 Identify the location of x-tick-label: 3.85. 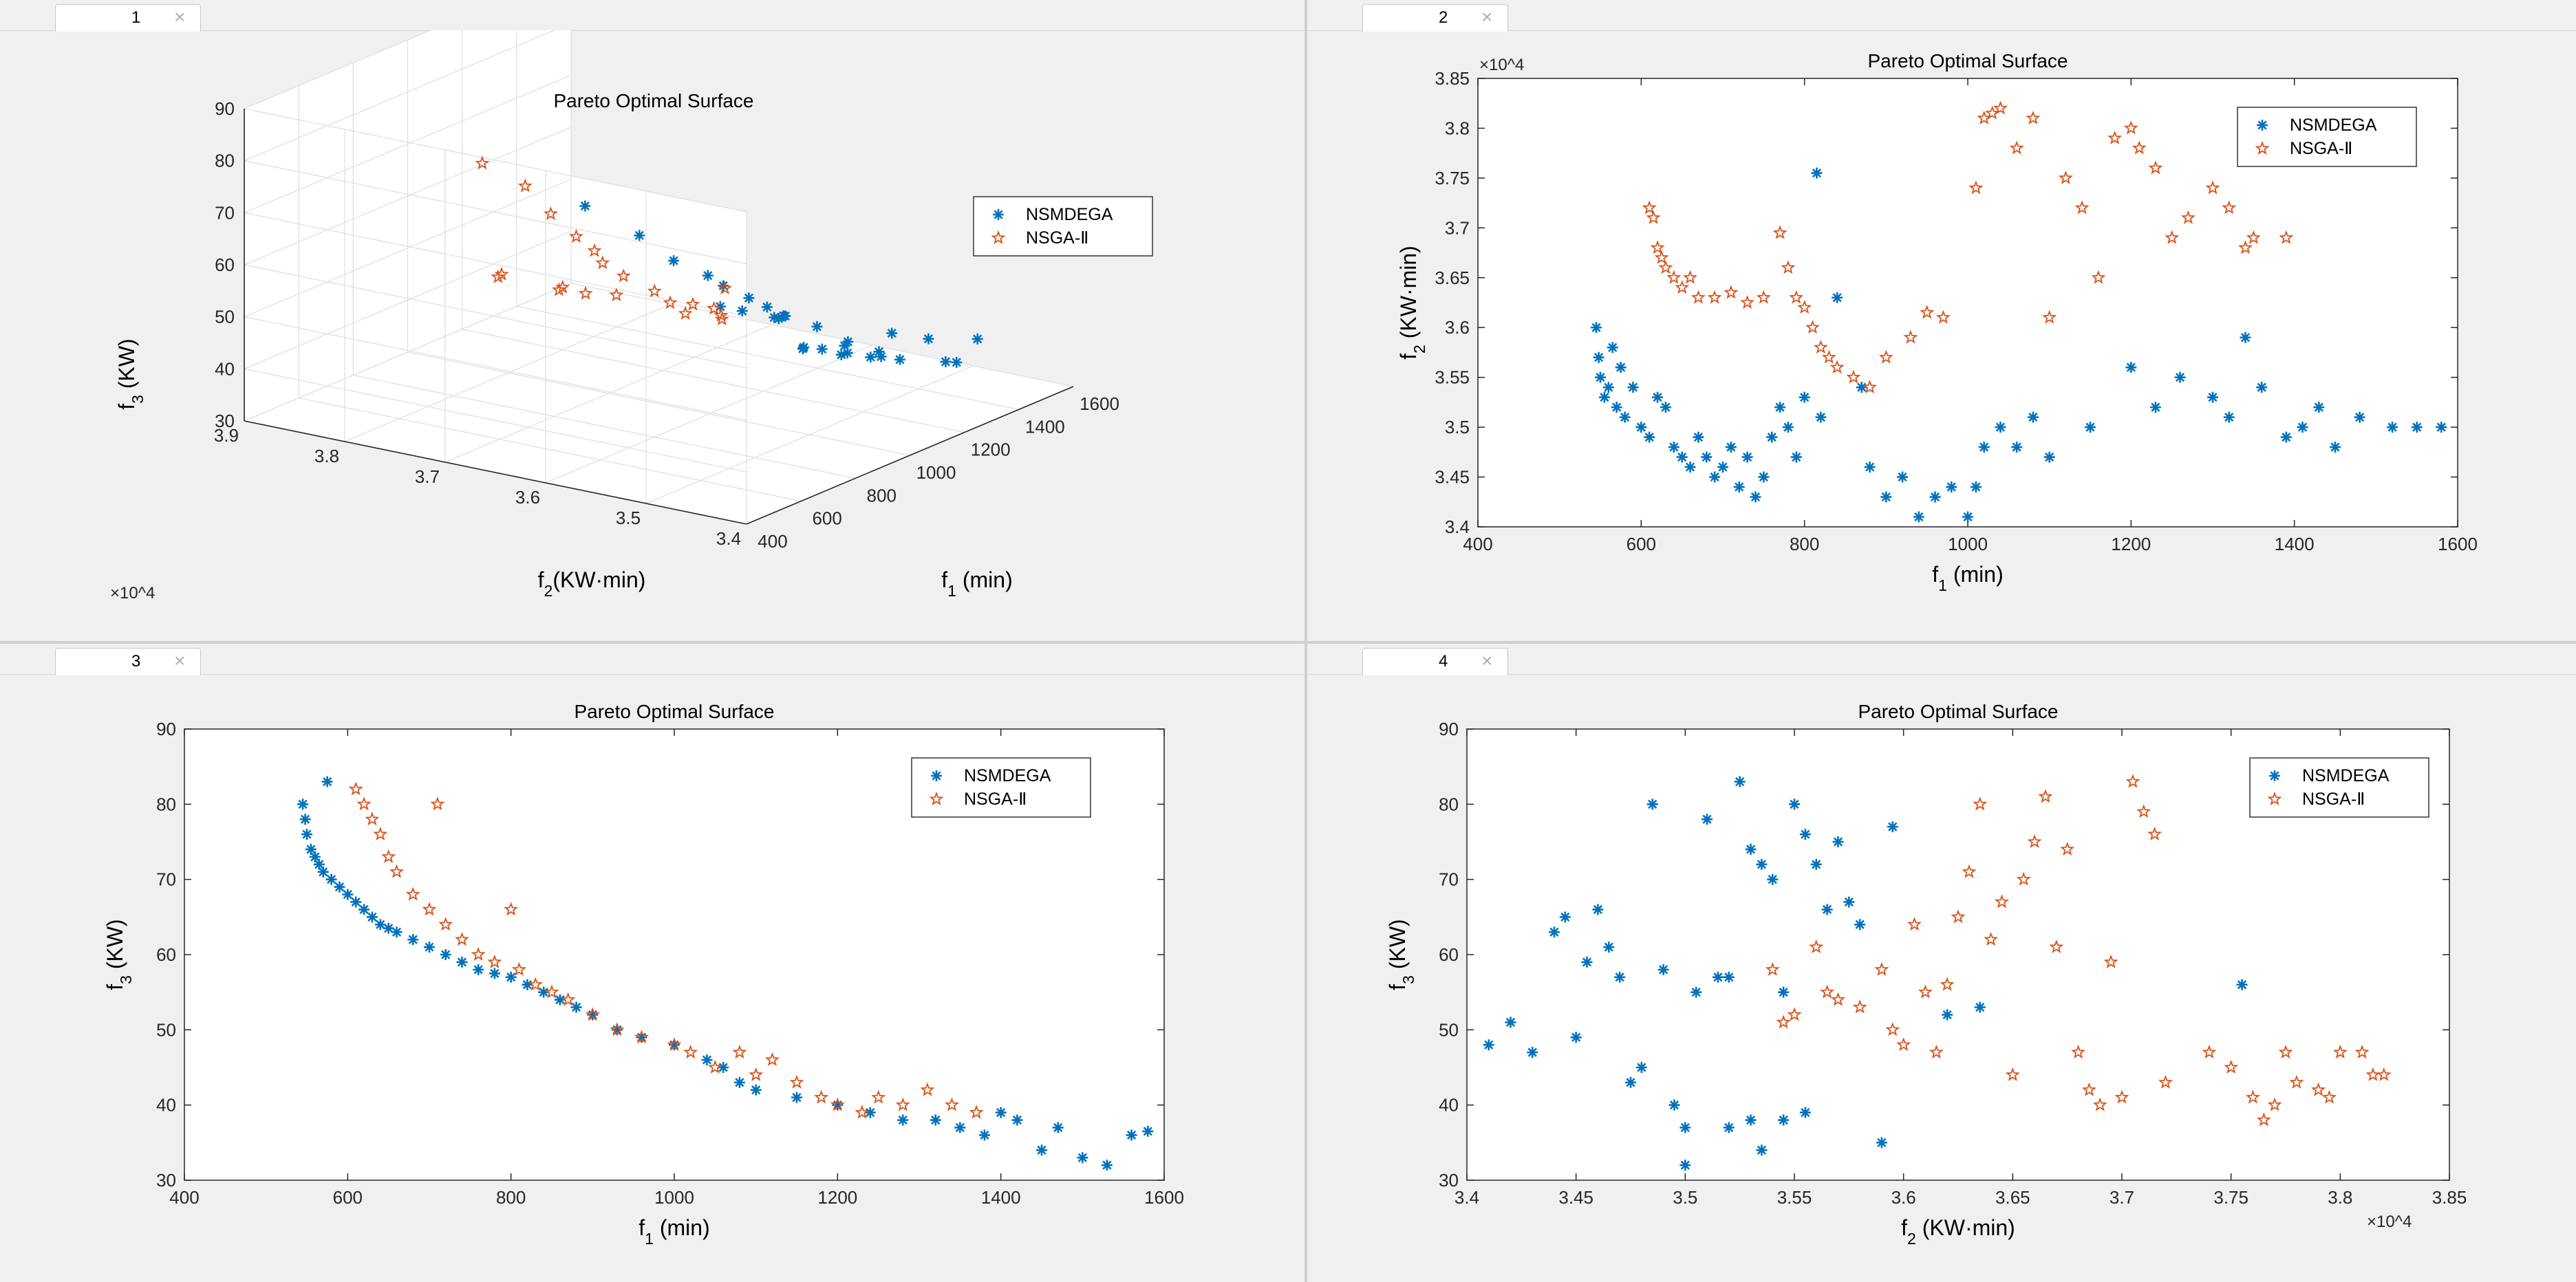
(2449, 1197).